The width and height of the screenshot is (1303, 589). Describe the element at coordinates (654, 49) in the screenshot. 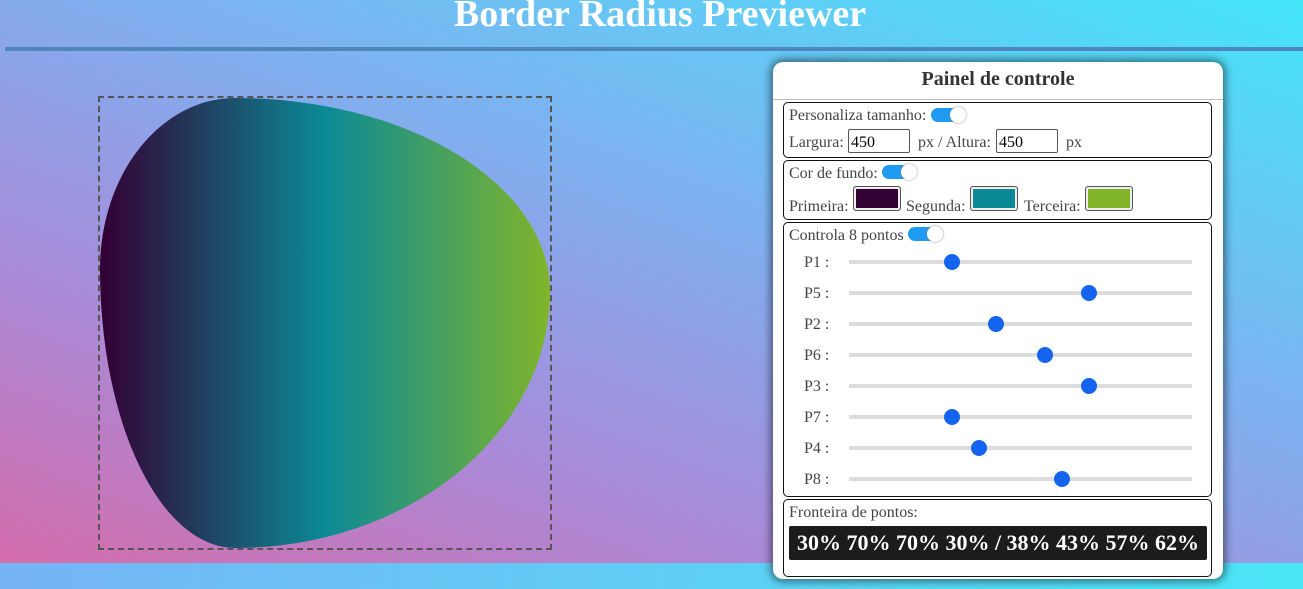

I see `title-rule` at that location.